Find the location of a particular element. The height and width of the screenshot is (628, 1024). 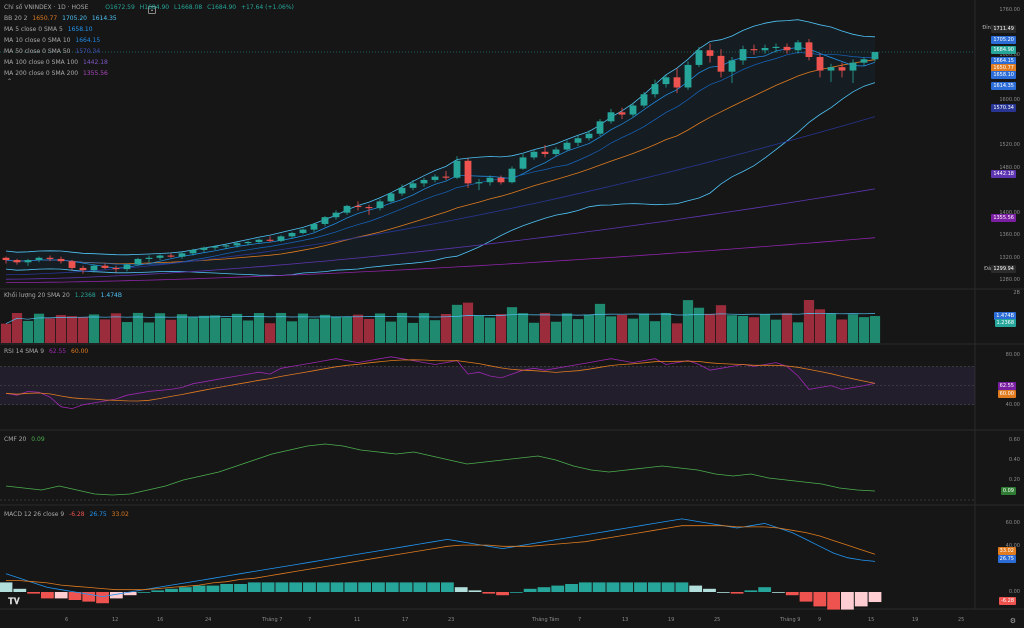

x-axis-tick: 19 is located at coordinates (671, 620).